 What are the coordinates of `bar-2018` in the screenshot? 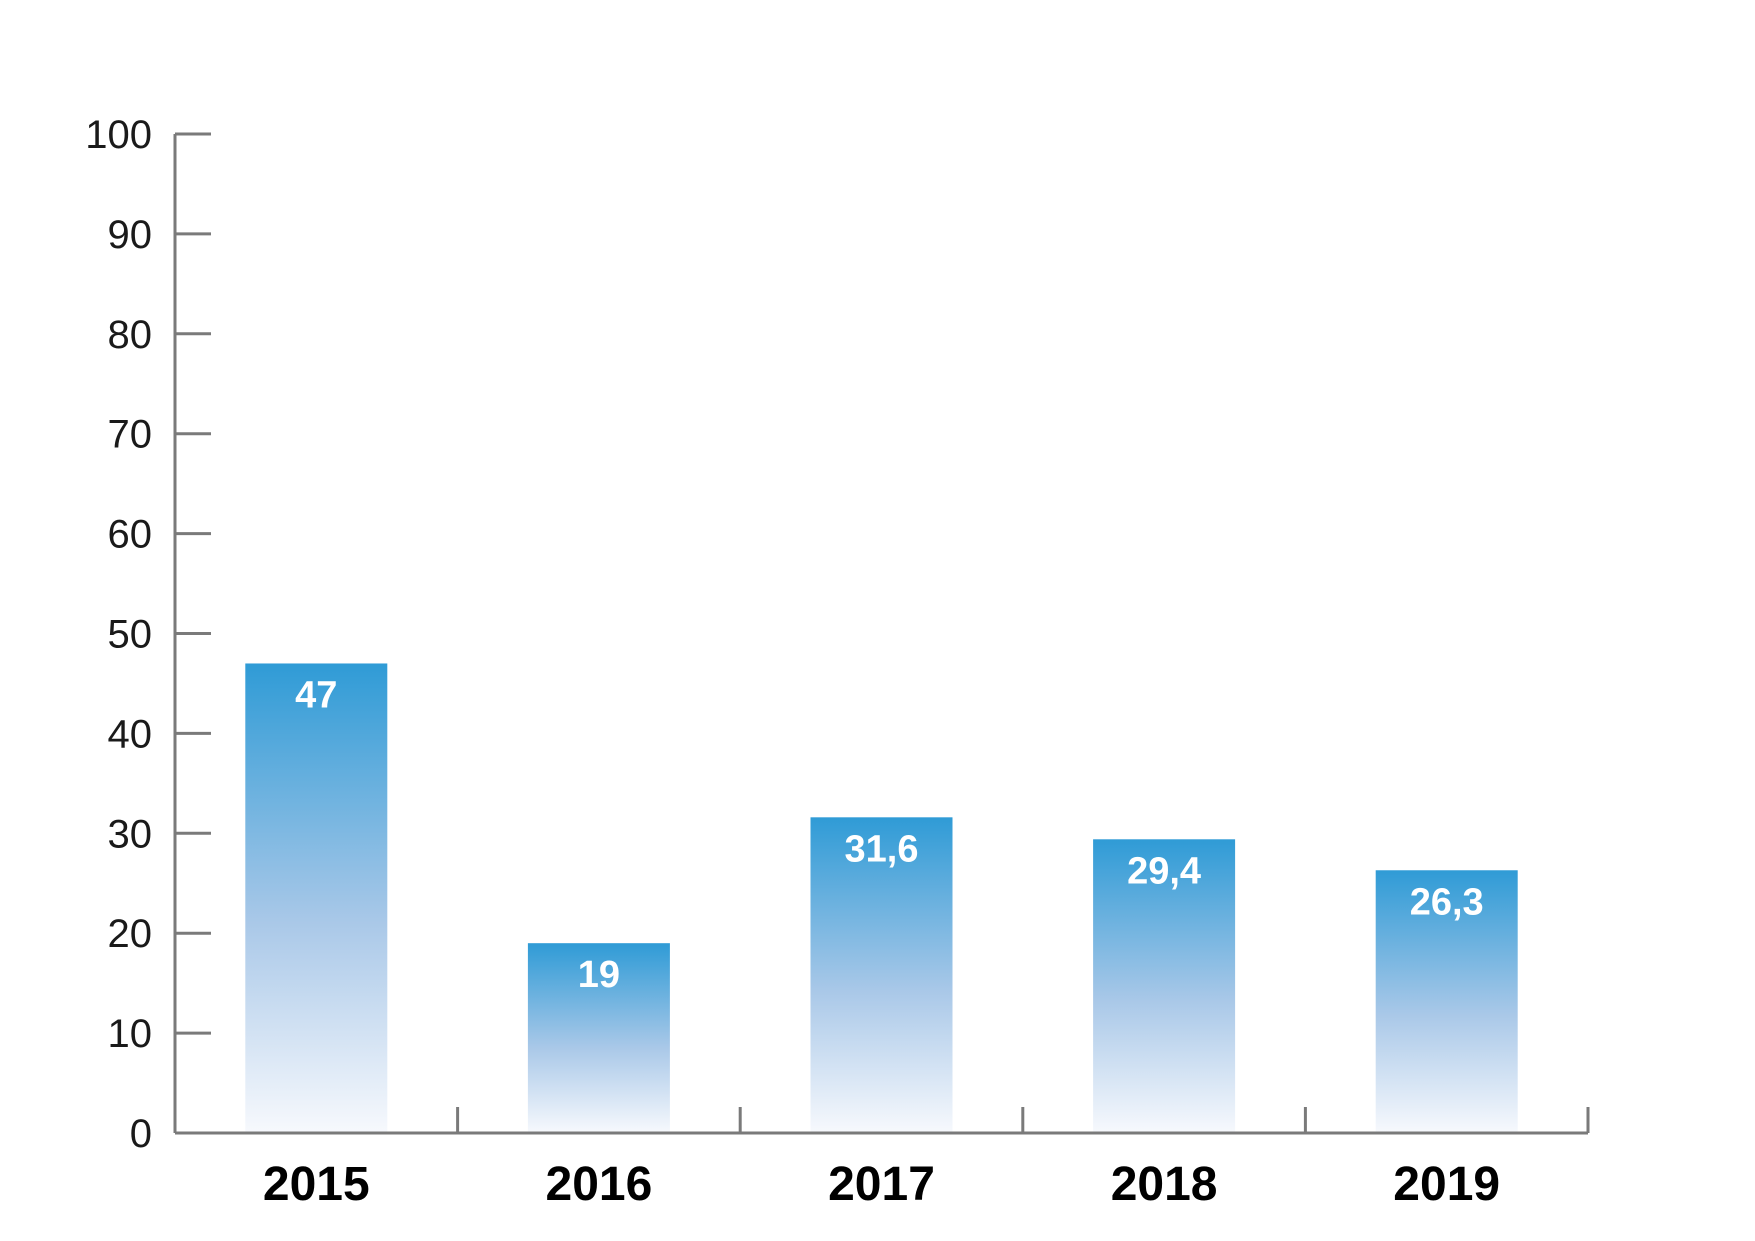 It's located at (1164, 986).